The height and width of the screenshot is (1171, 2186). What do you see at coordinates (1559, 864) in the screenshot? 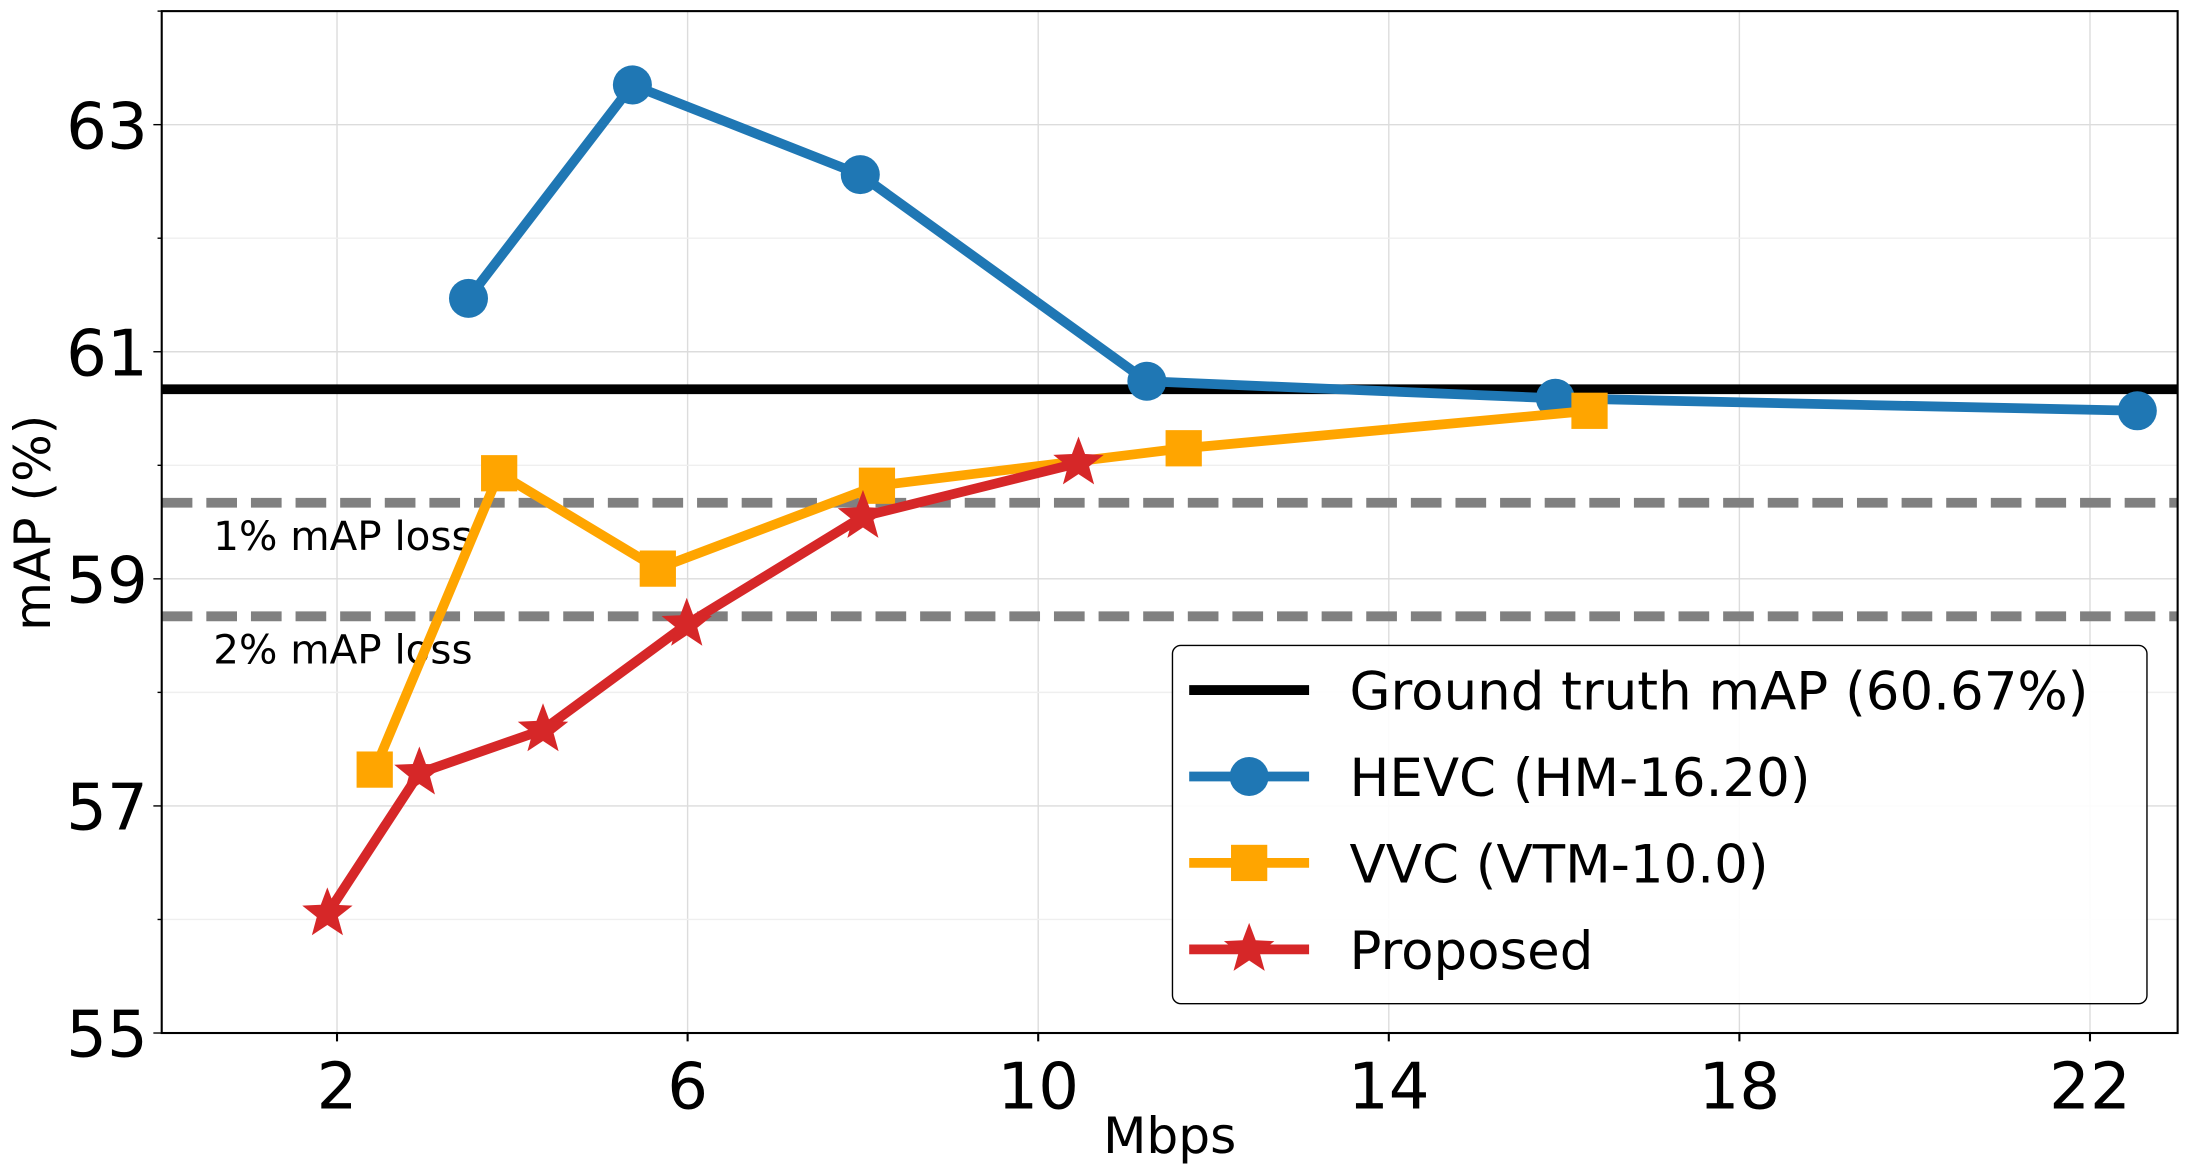
I see `legend-label: VVC (VTM-10.0)` at bounding box center [1559, 864].